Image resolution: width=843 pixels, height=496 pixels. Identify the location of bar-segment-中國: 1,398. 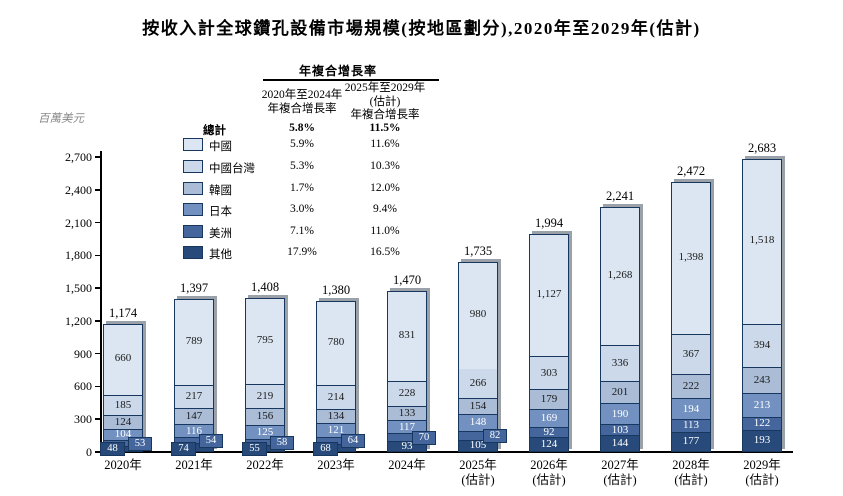
(691, 258).